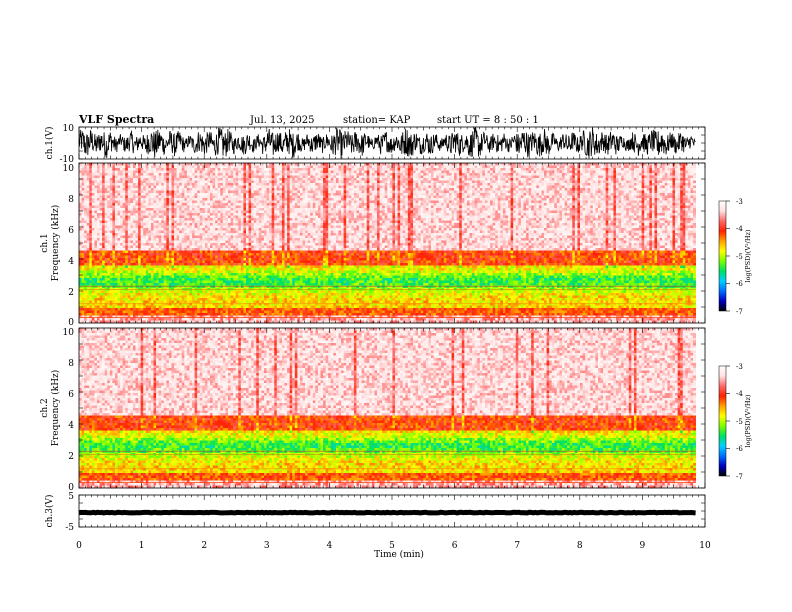 Image resolution: width=792 pixels, height=612 pixels. I want to click on ch2-colorbar-tickmarks, so click(728, 421).